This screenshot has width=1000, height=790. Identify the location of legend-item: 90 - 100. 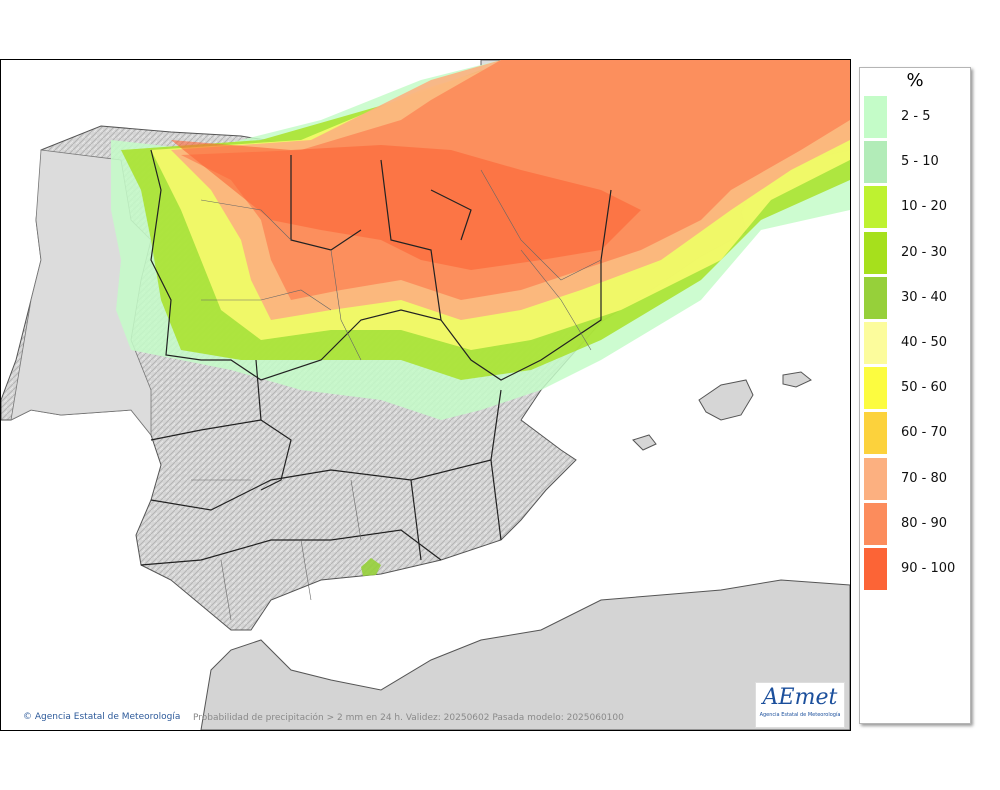
(916, 569).